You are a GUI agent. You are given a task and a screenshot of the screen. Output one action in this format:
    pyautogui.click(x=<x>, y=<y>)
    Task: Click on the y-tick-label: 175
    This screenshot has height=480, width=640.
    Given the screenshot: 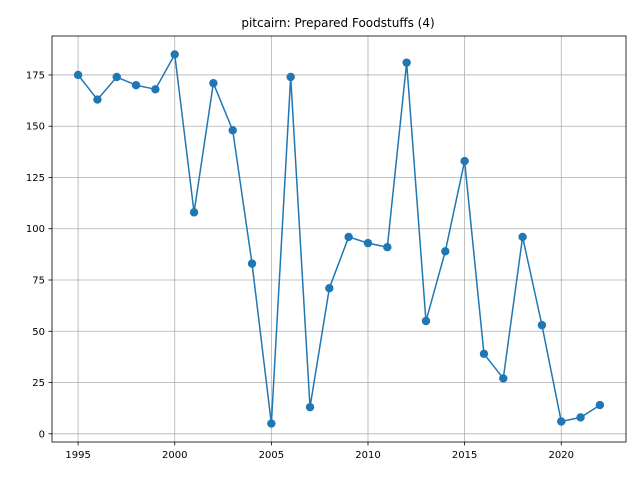 What is the action you would take?
    pyautogui.click(x=35, y=75)
    